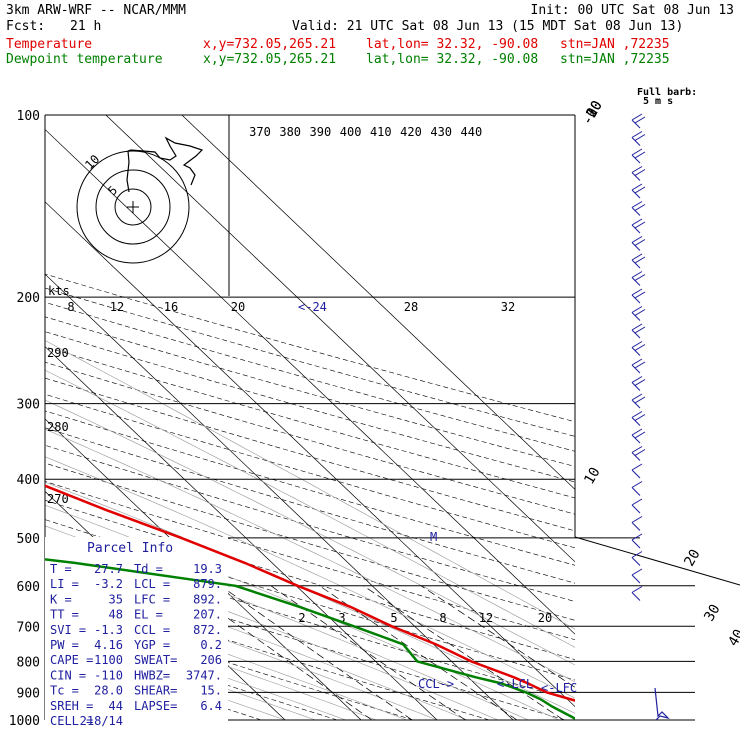 Image resolution: width=740 pixels, height=740 pixels. Describe the element at coordinates (559, 688) in the screenshot. I see `lfc-marker: <-LFC` at that location.